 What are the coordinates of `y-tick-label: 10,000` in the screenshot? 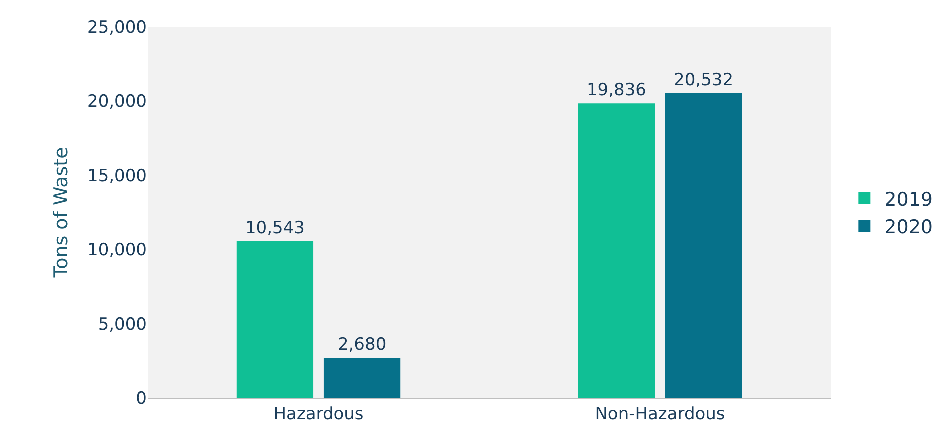 It's located at (117, 250).